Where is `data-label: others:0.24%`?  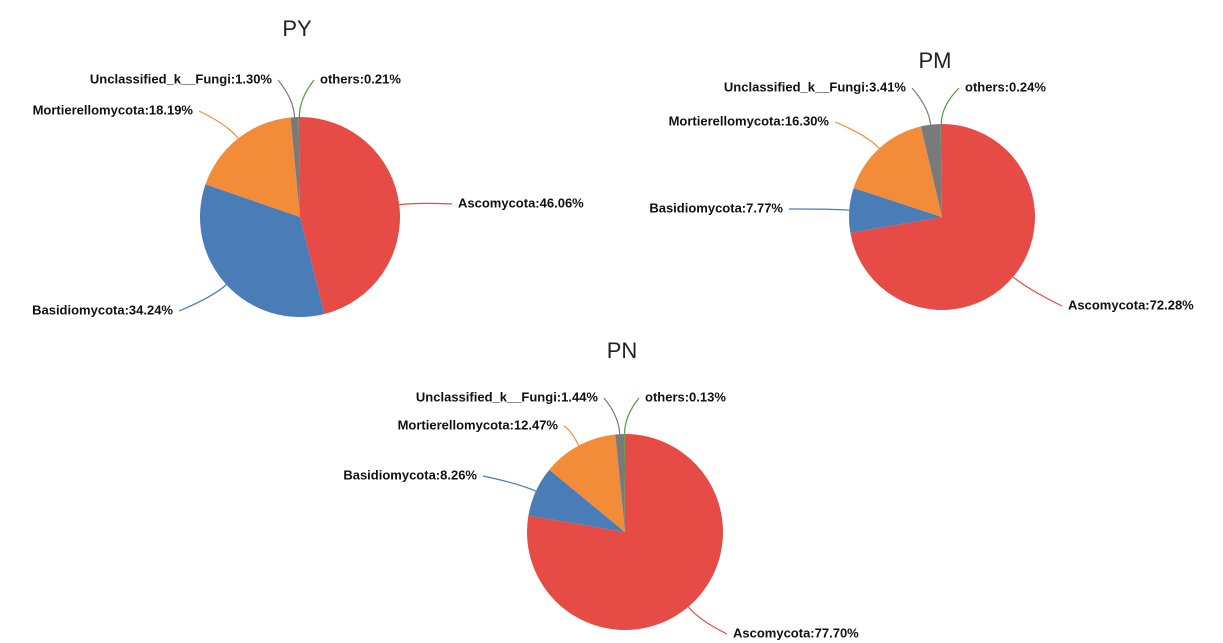 data-label: others:0.24% is located at coordinates (1005, 86).